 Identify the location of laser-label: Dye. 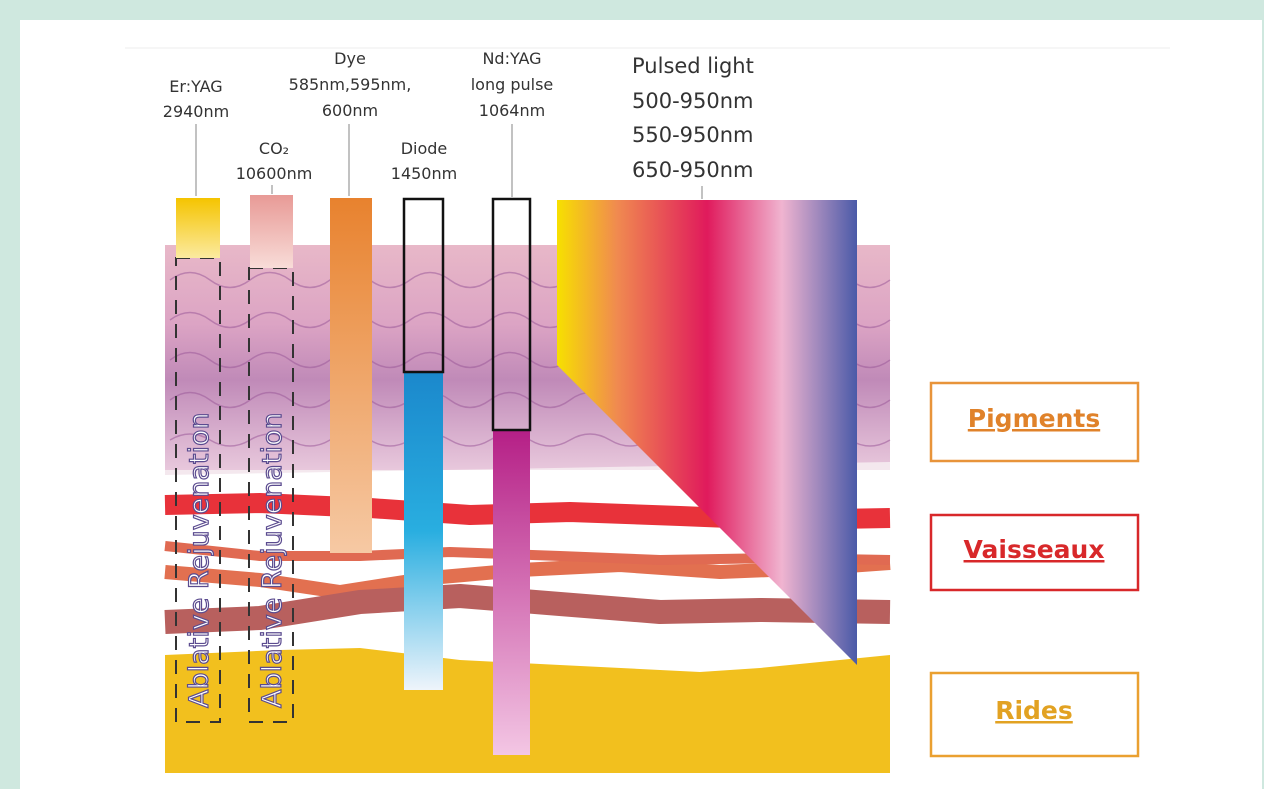
(350, 58).